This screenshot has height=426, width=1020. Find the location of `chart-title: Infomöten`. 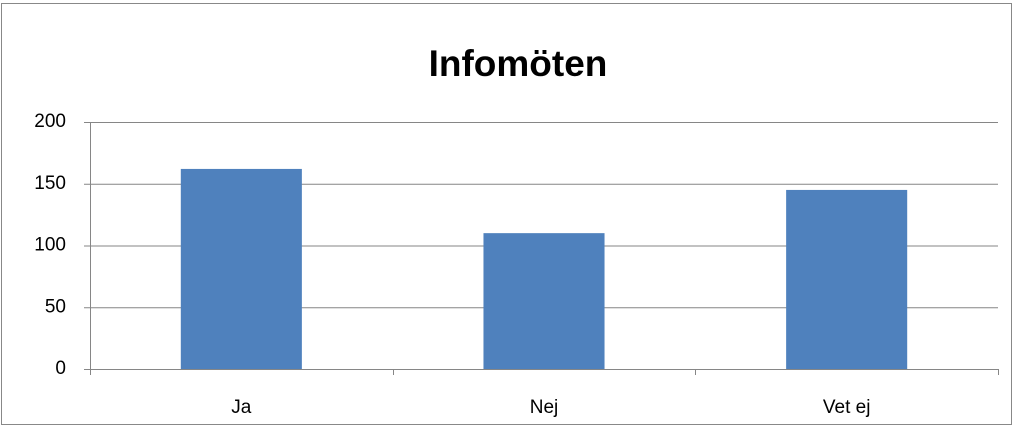

chart-title: Infomöten is located at coordinates (518, 63).